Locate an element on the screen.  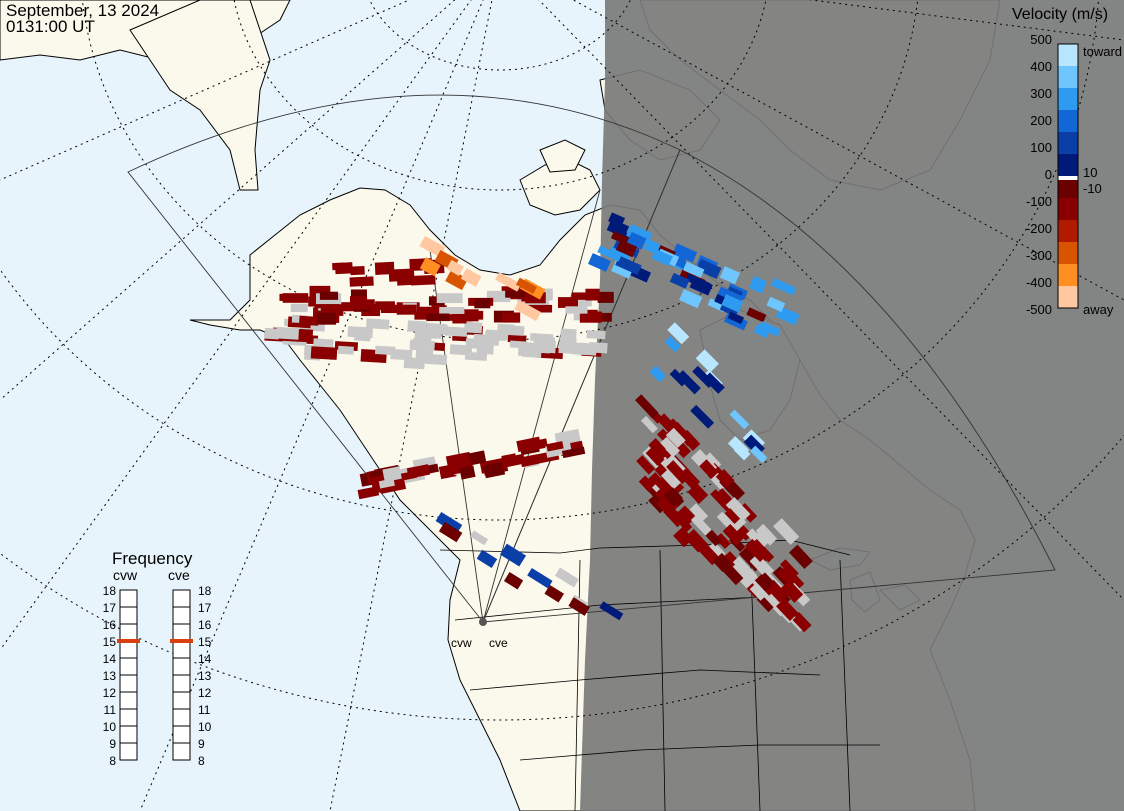
velocity-tick: -100 is located at coordinates (1038, 201).